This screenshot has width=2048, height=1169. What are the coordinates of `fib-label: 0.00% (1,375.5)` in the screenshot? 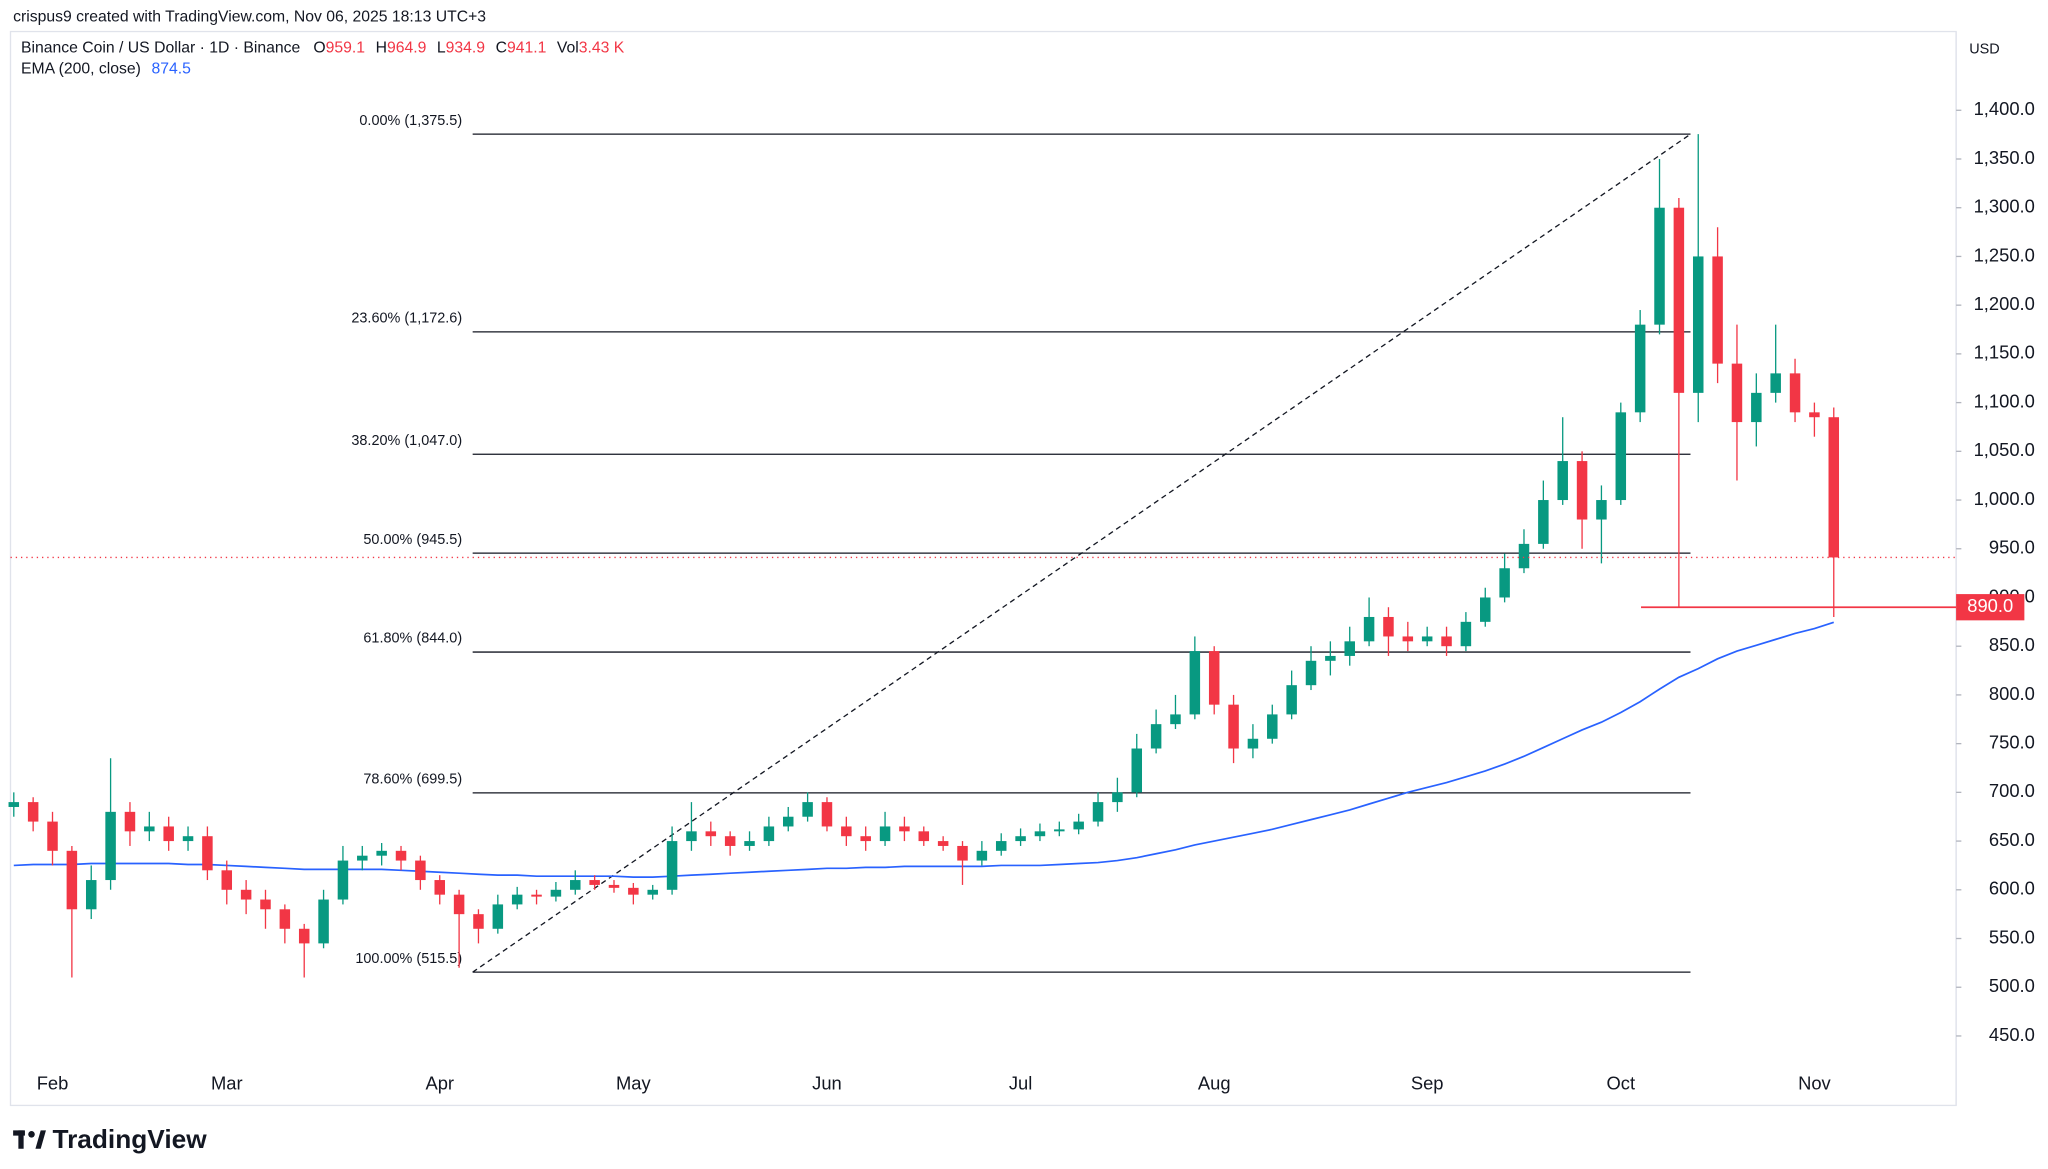 It's located at (410, 121).